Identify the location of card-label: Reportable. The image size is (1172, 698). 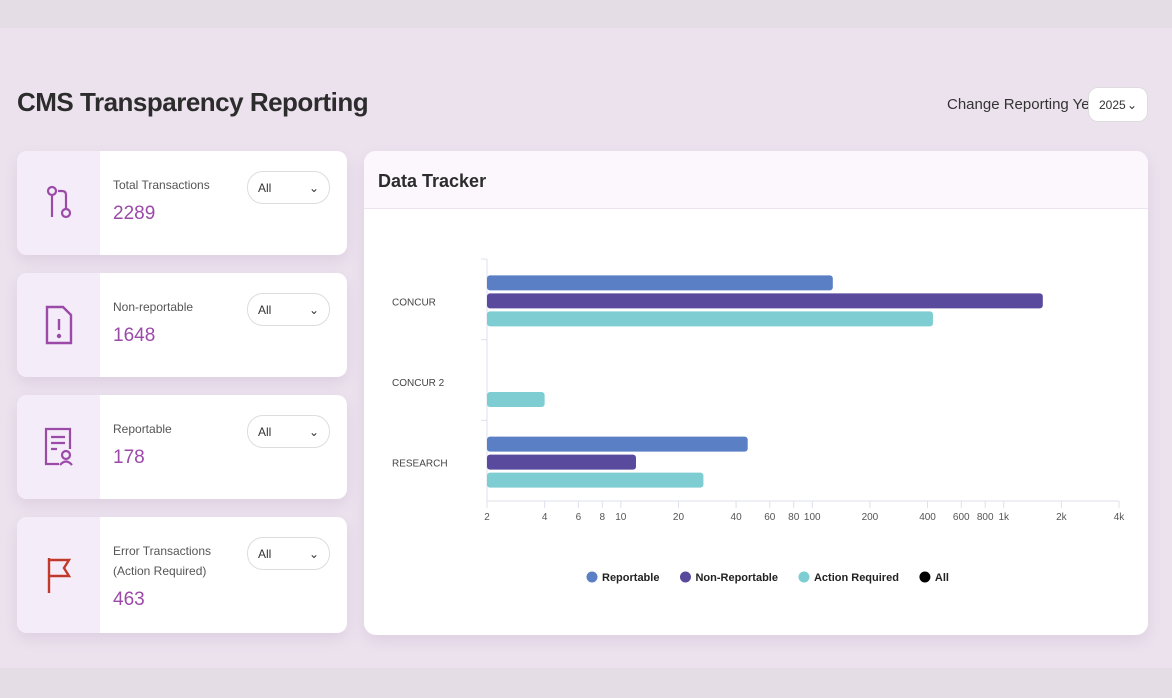
(142, 429).